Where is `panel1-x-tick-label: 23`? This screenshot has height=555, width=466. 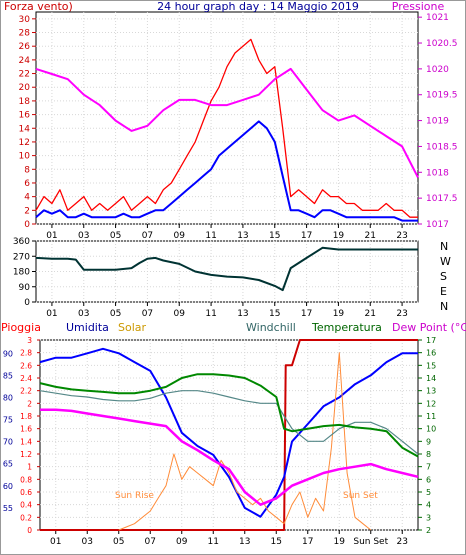 panel1-x-tick-label: 23 is located at coordinates (401, 236).